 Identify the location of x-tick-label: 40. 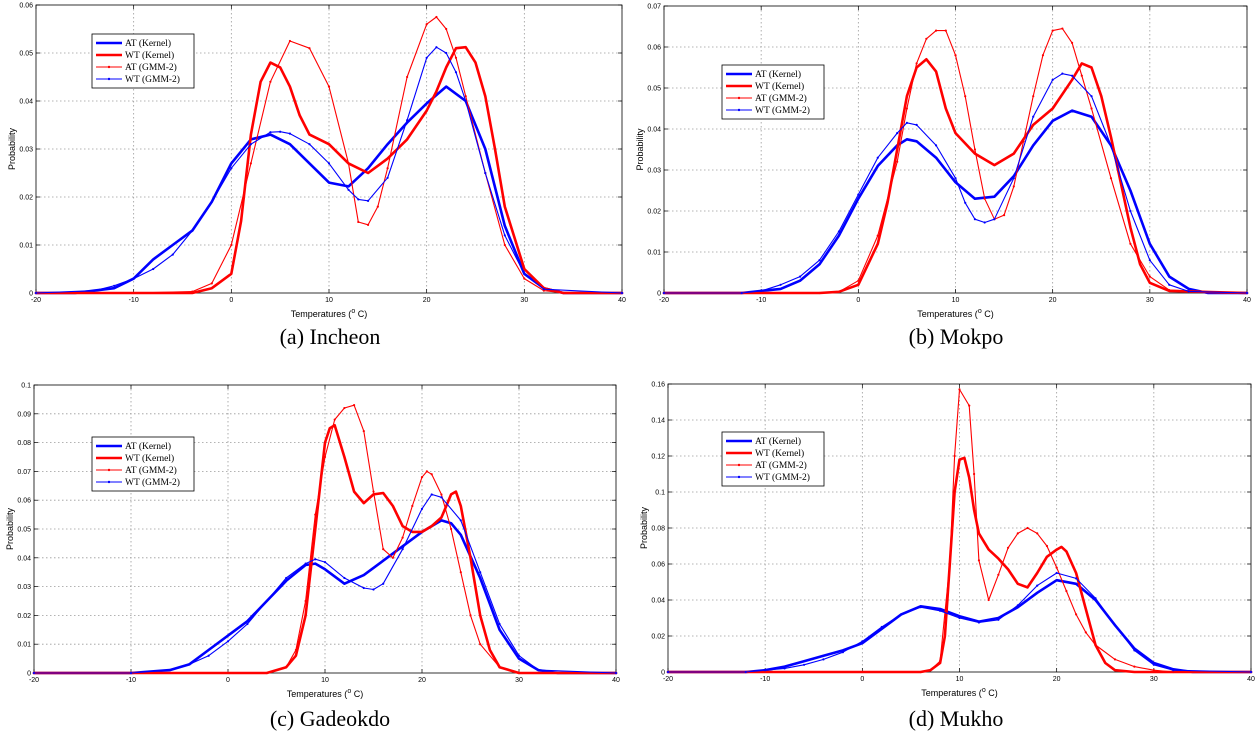
(1247, 300).